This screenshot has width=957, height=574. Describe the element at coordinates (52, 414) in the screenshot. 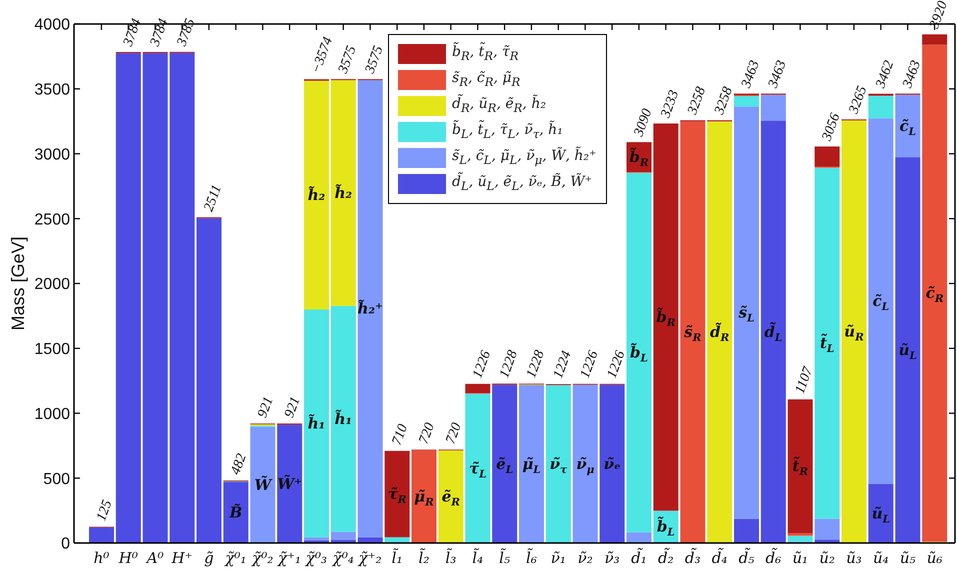

I see `y-tick-label: 1000` at that location.